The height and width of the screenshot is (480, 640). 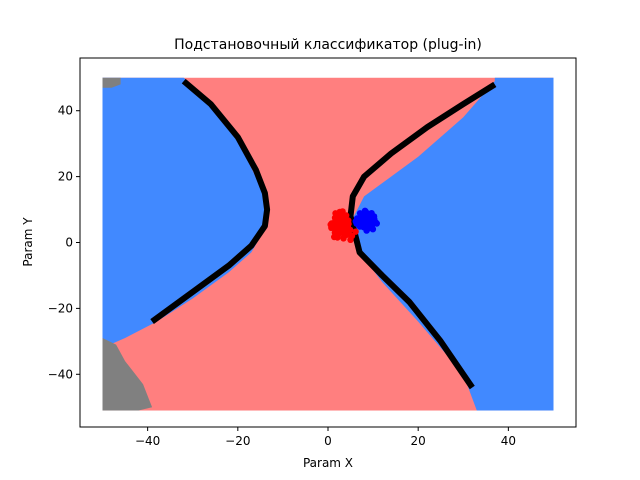 What do you see at coordinates (328, 45) in the screenshot?
I see `chart-title: Подстановочный классификатор (plug-in)` at bounding box center [328, 45].